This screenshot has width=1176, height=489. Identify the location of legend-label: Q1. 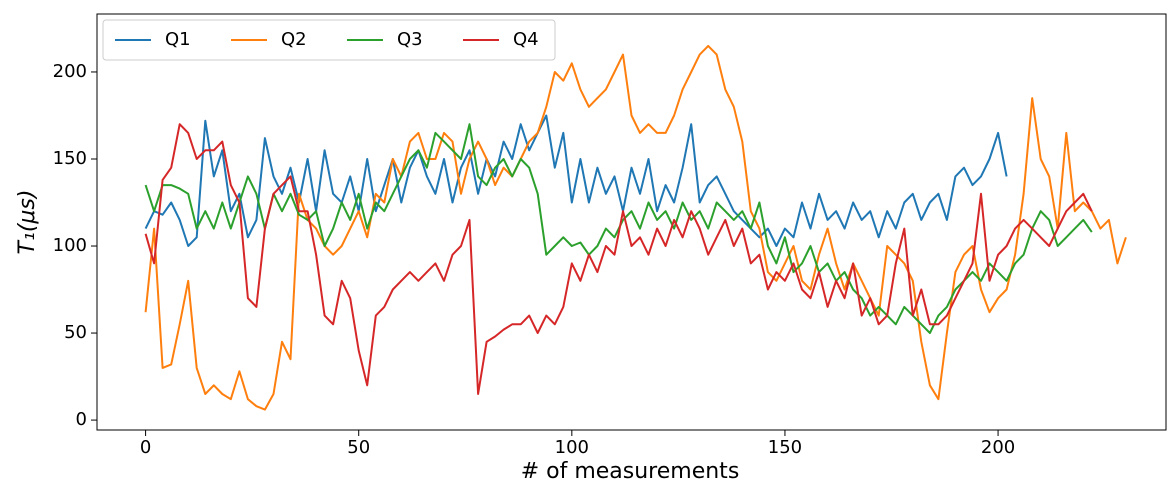
(178, 39).